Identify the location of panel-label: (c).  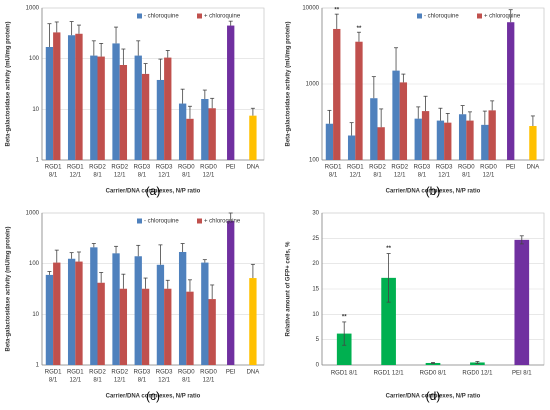
(153, 396).